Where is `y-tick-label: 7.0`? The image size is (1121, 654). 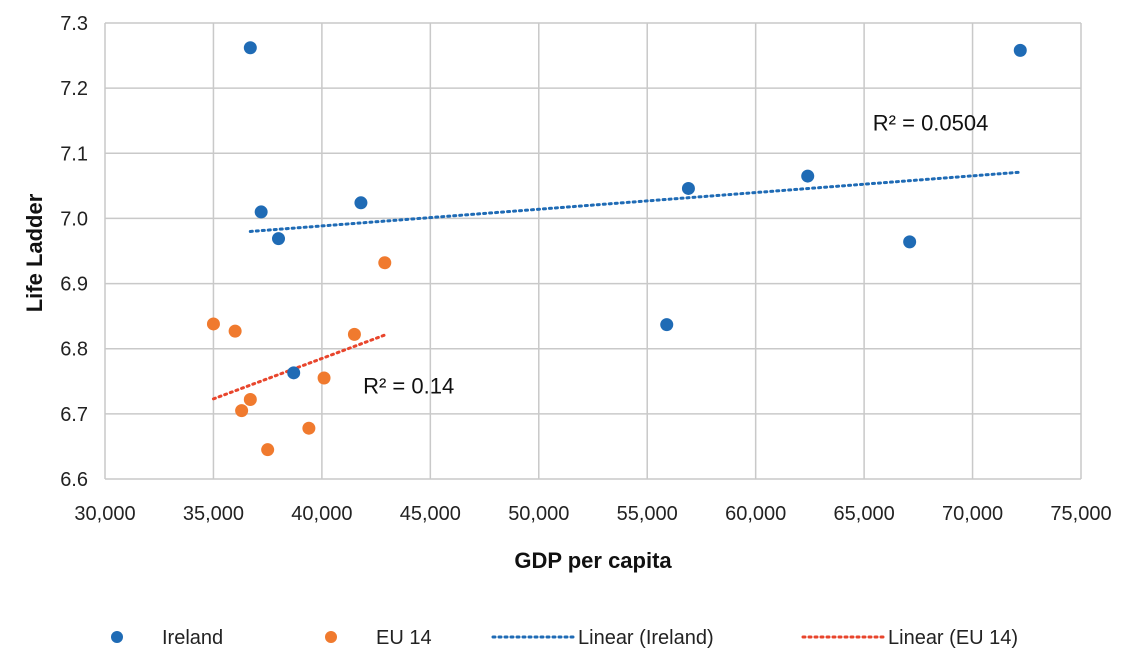 y-tick-label: 7.0 is located at coordinates (74, 219).